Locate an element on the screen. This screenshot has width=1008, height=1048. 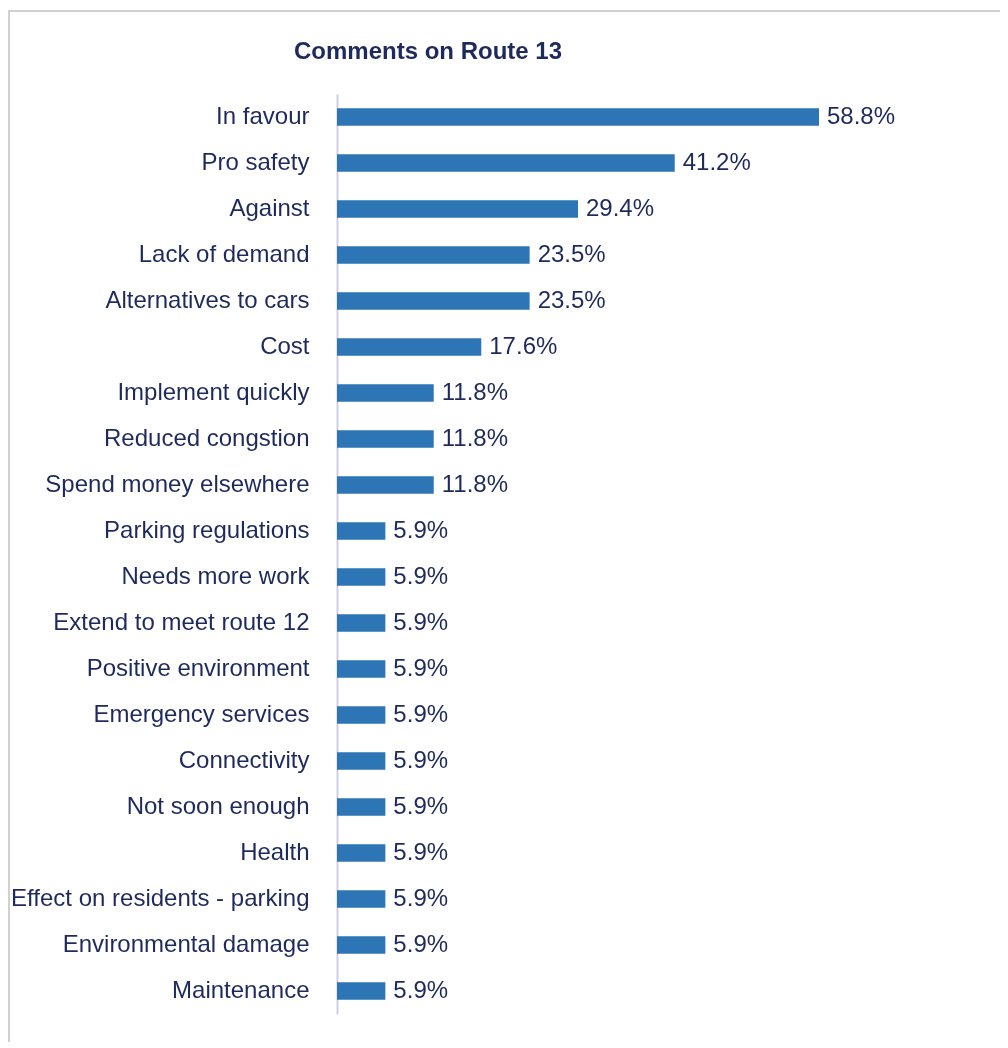
y-tick-label: Implement quickly is located at coordinates (213, 391).